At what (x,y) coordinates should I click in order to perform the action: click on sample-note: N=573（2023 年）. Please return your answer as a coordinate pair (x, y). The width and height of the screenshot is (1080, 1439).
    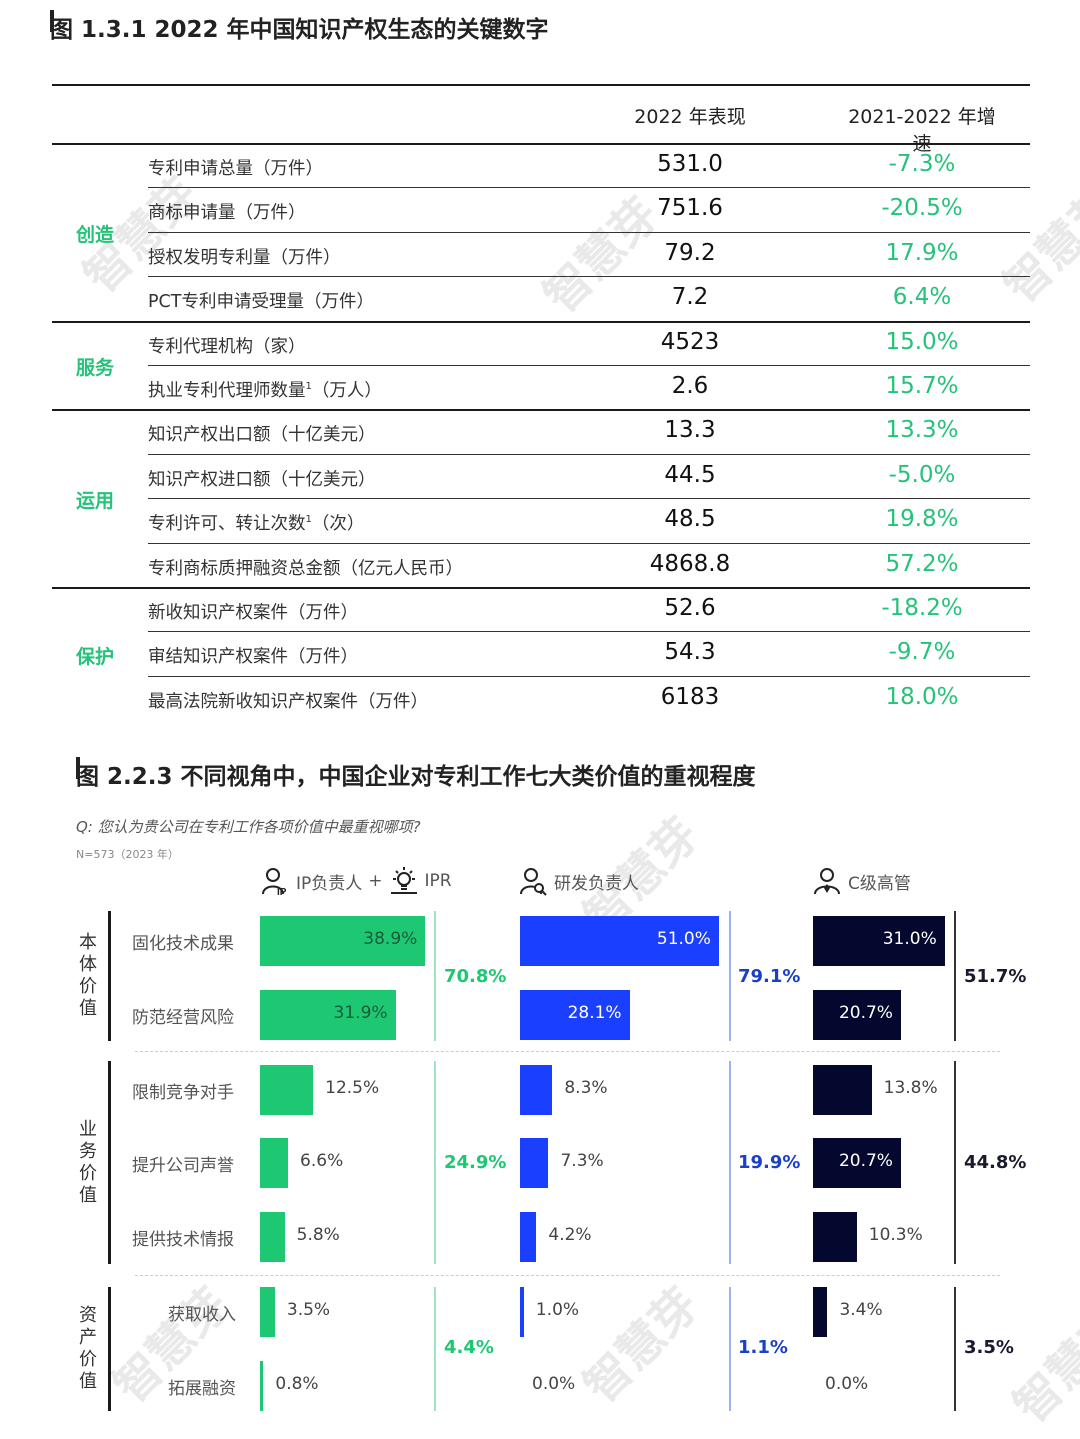
    Looking at the image, I should click on (127, 854).